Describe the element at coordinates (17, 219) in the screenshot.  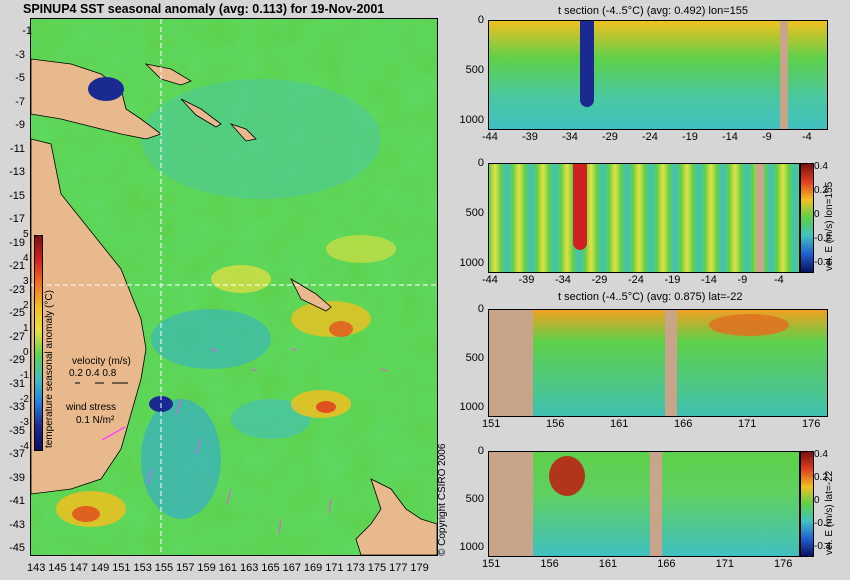
I see `lat-tick: -17` at that location.